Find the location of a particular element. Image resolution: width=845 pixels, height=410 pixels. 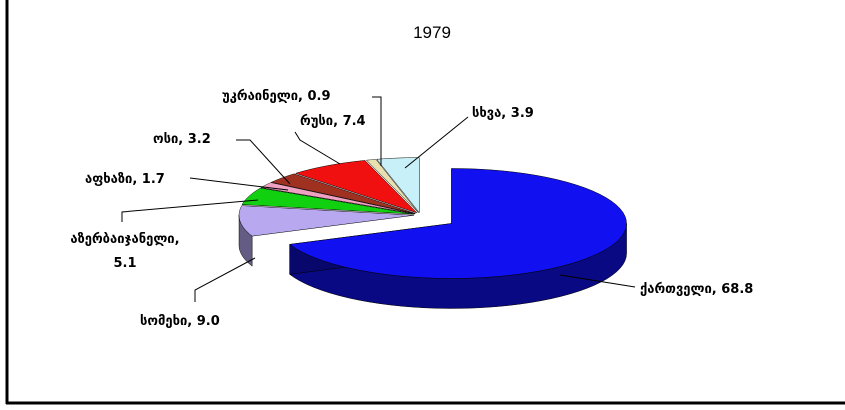

data-label: ოსი, 3.2 is located at coordinates (182, 139).